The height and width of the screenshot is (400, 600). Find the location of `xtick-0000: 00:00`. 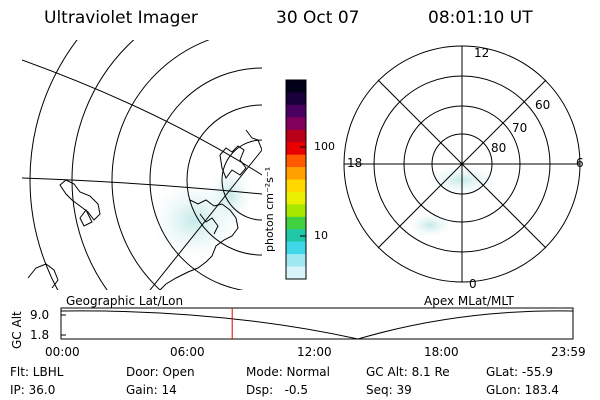

xtick-0000: 00:00 is located at coordinates (62, 352).